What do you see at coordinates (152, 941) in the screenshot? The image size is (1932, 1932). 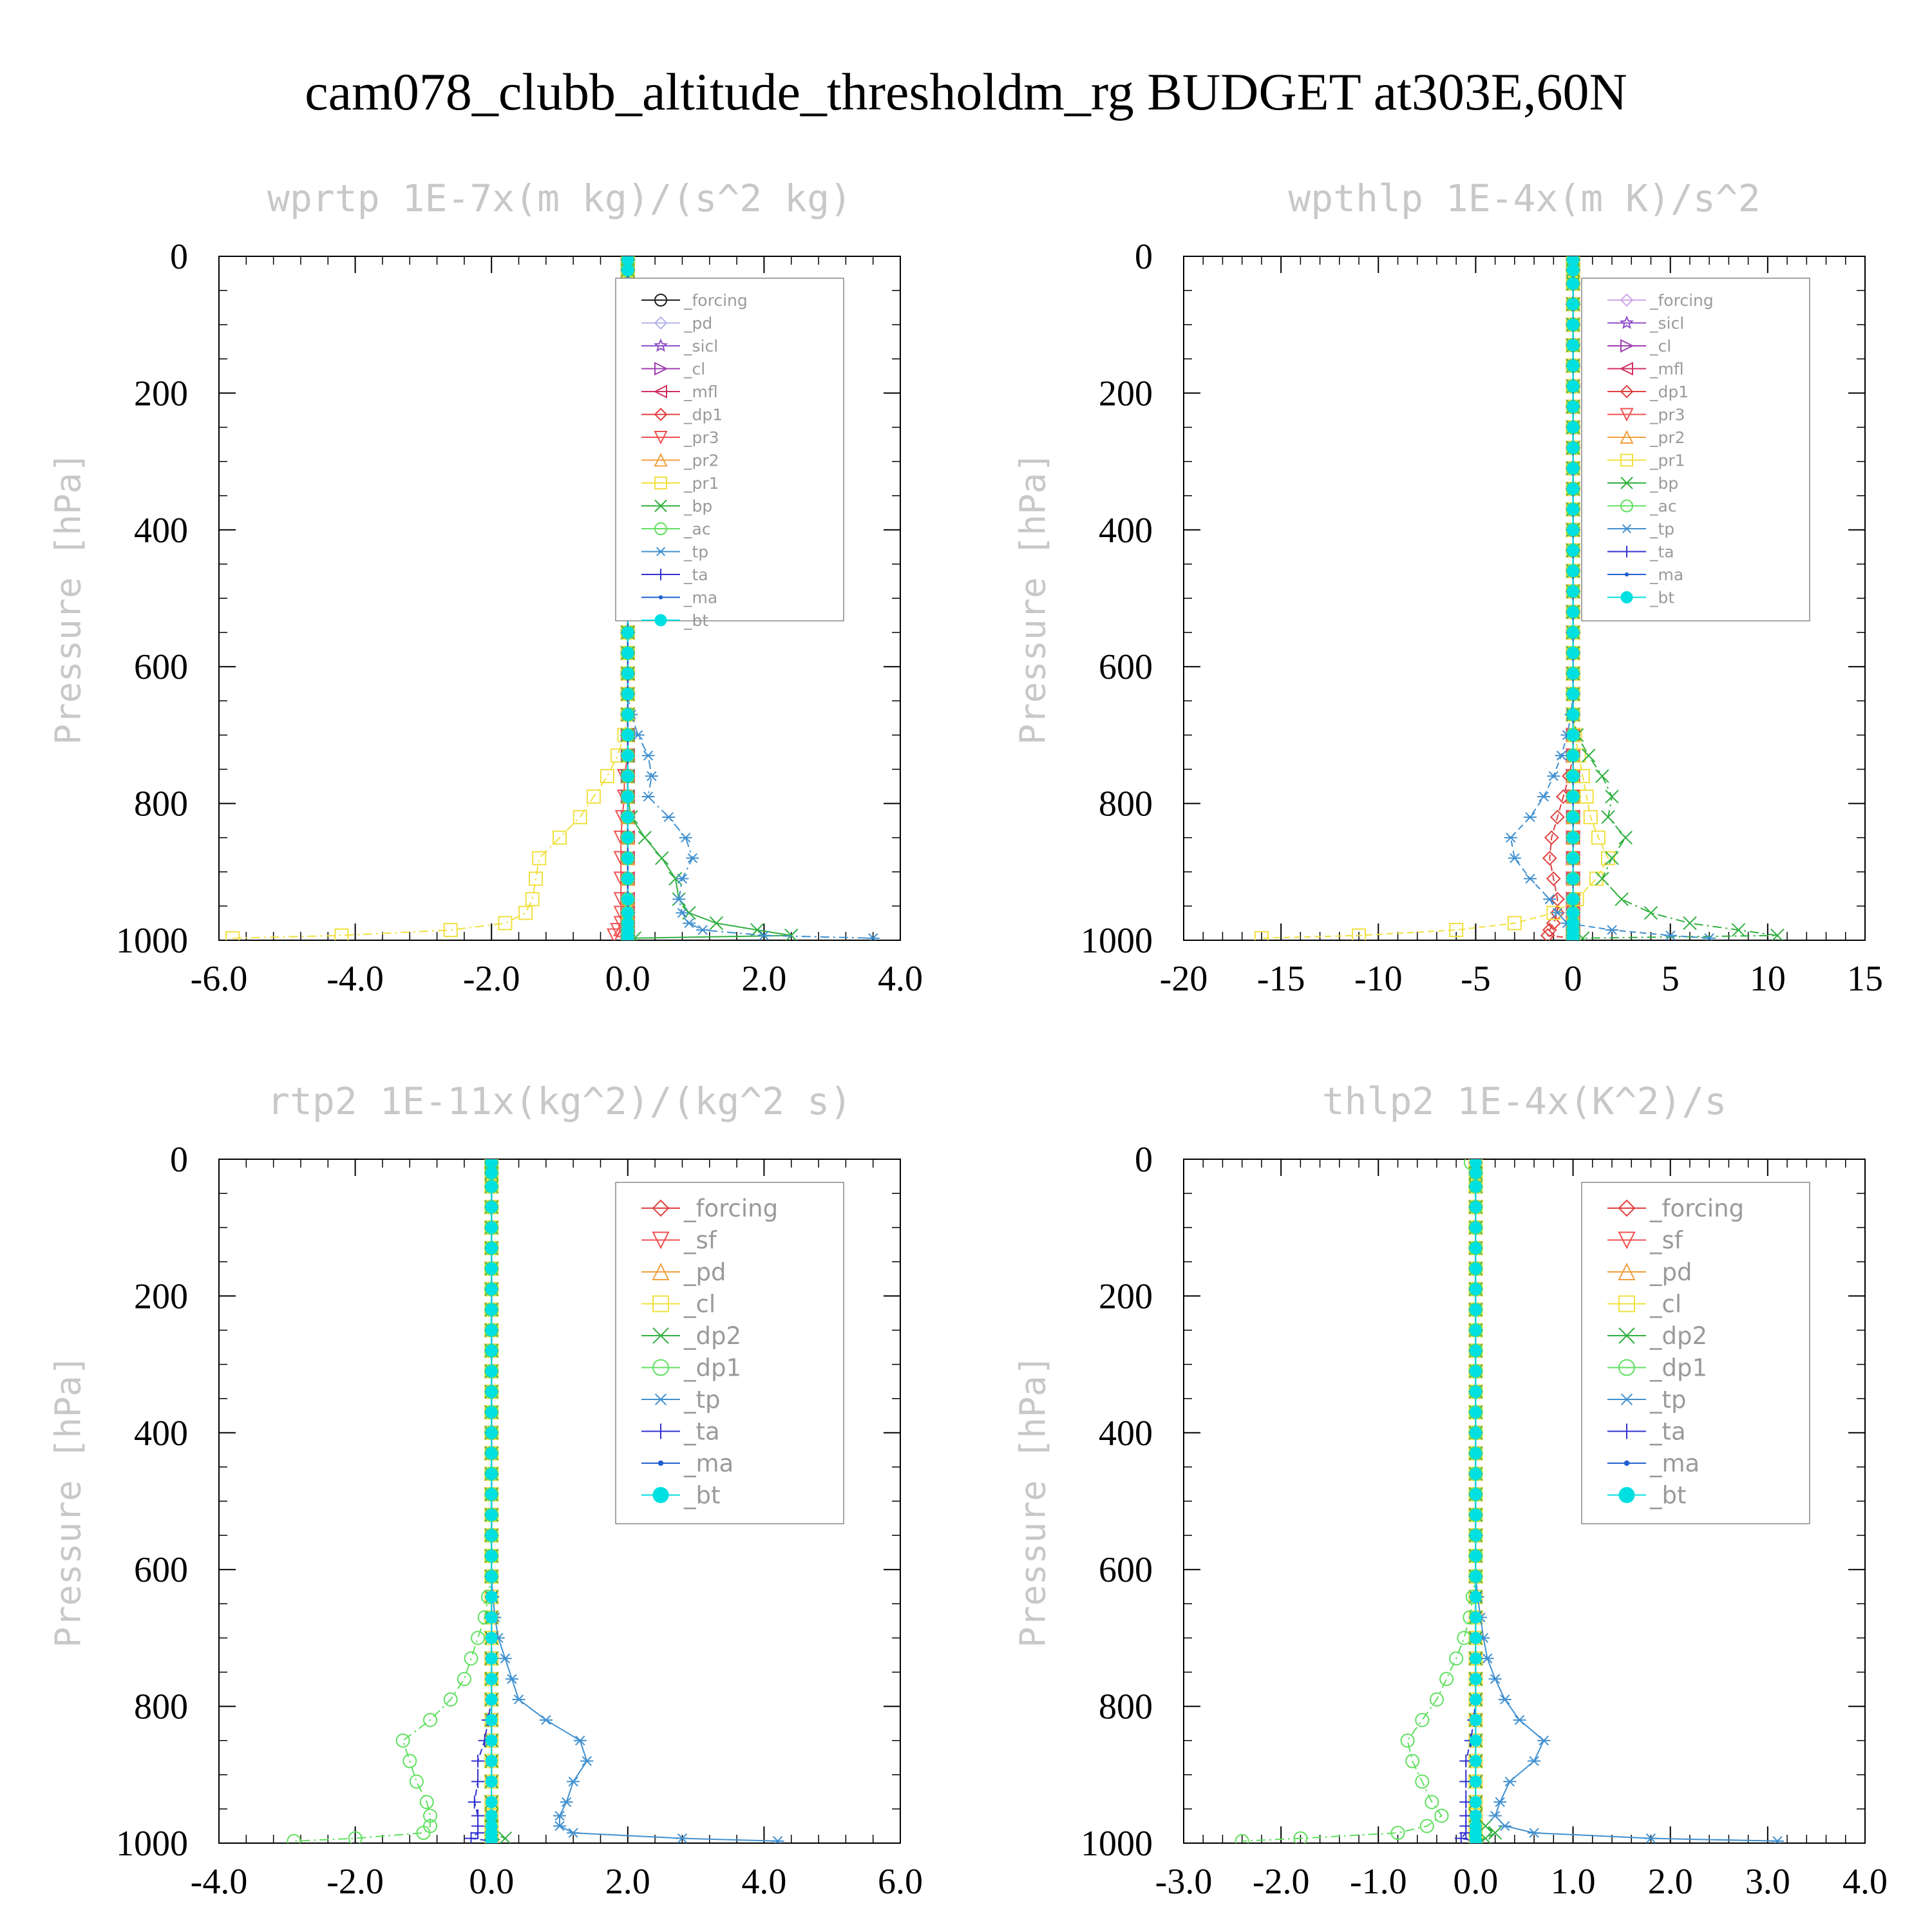 I see `y-tick-label: 1000` at bounding box center [152, 941].